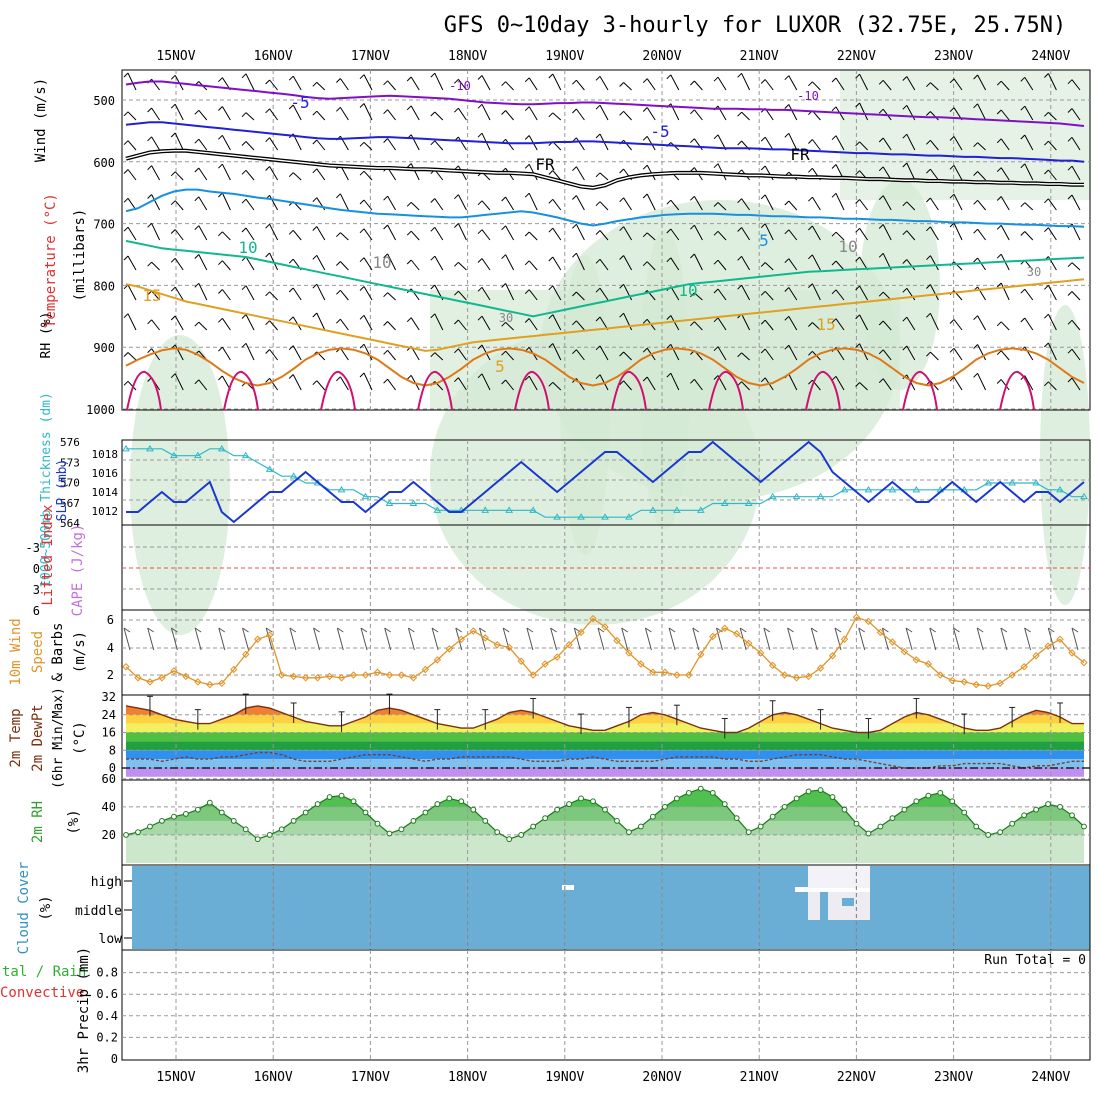 The image size is (1100, 1100). I want to click on upper-ylabel-rh: RH (%), so click(46, 335).